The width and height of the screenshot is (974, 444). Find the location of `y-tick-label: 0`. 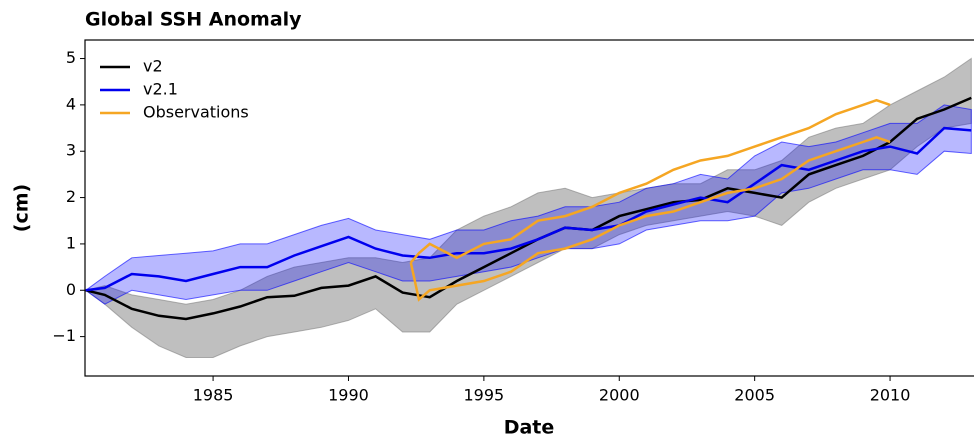

y-tick-label: 0 is located at coordinates (71, 289).